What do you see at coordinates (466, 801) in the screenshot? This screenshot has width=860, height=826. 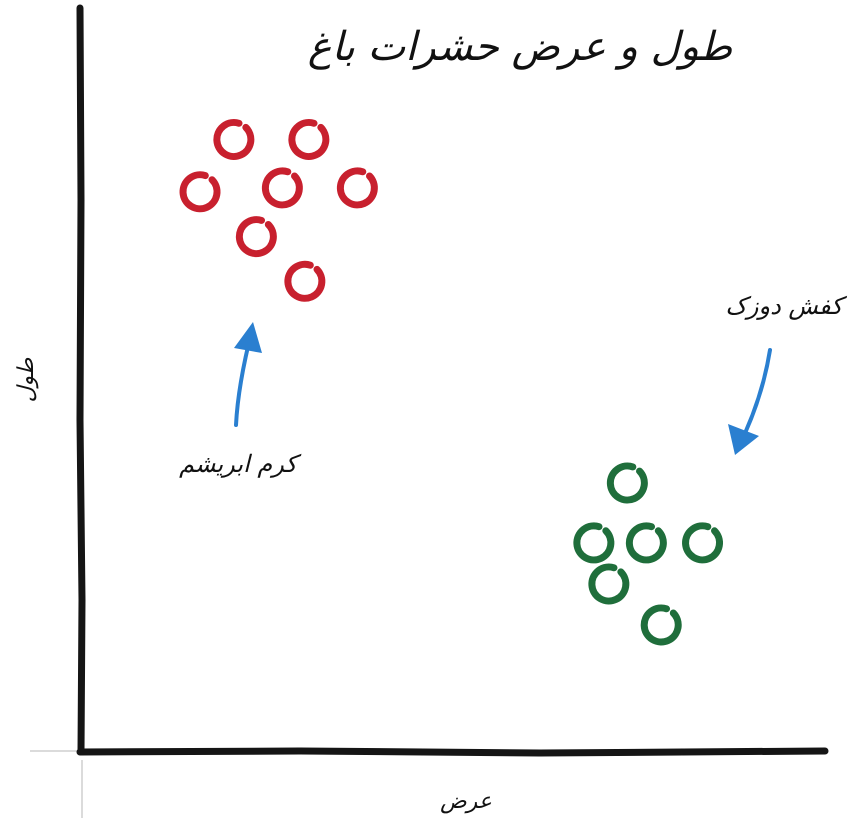 I see `x-axis-label: عرض` at bounding box center [466, 801].